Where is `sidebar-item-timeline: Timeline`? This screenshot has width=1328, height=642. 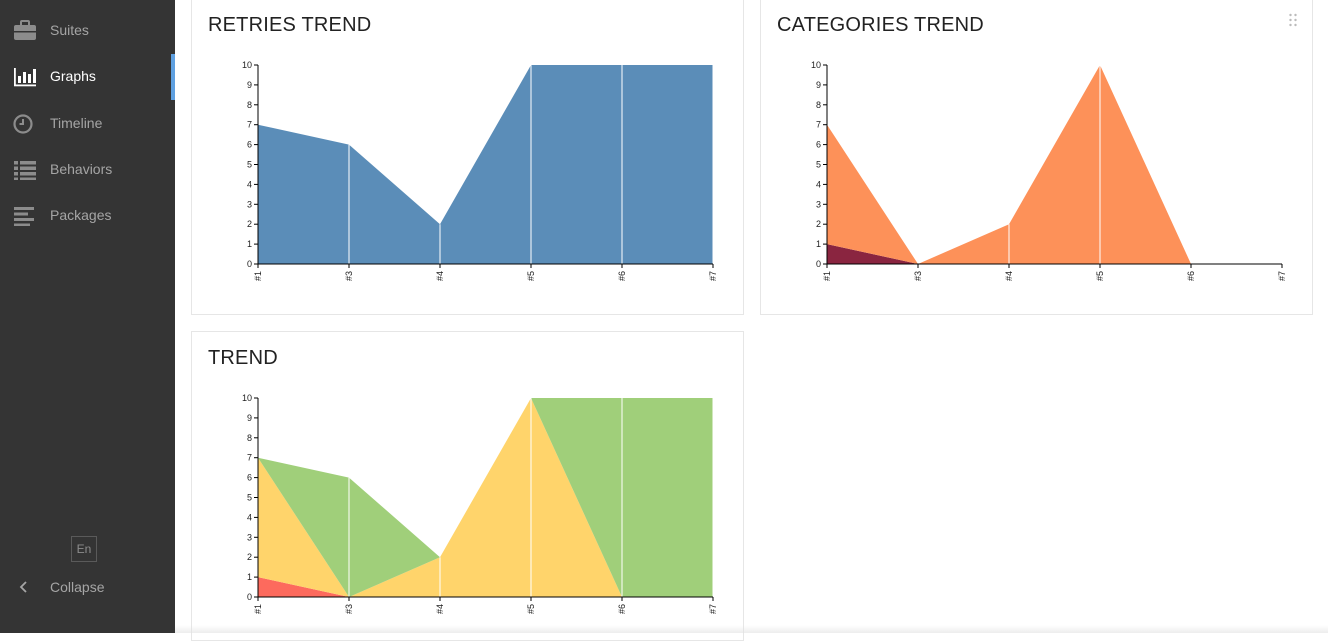
sidebar-item-timeline: Timeline is located at coordinates (87, 124).